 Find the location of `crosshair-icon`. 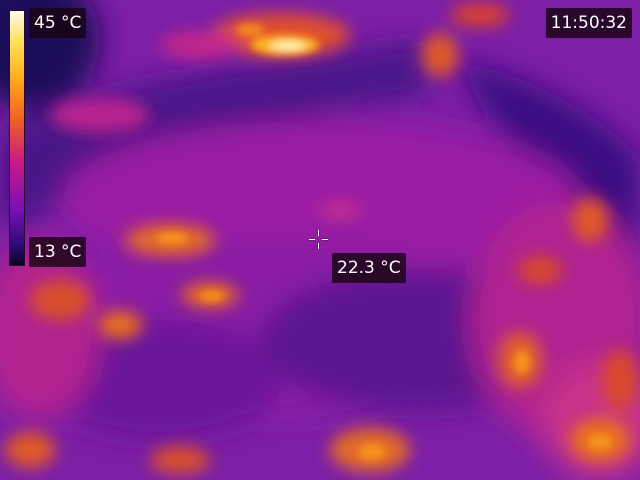

crosshair-icon is located at coordinates (318, 239).